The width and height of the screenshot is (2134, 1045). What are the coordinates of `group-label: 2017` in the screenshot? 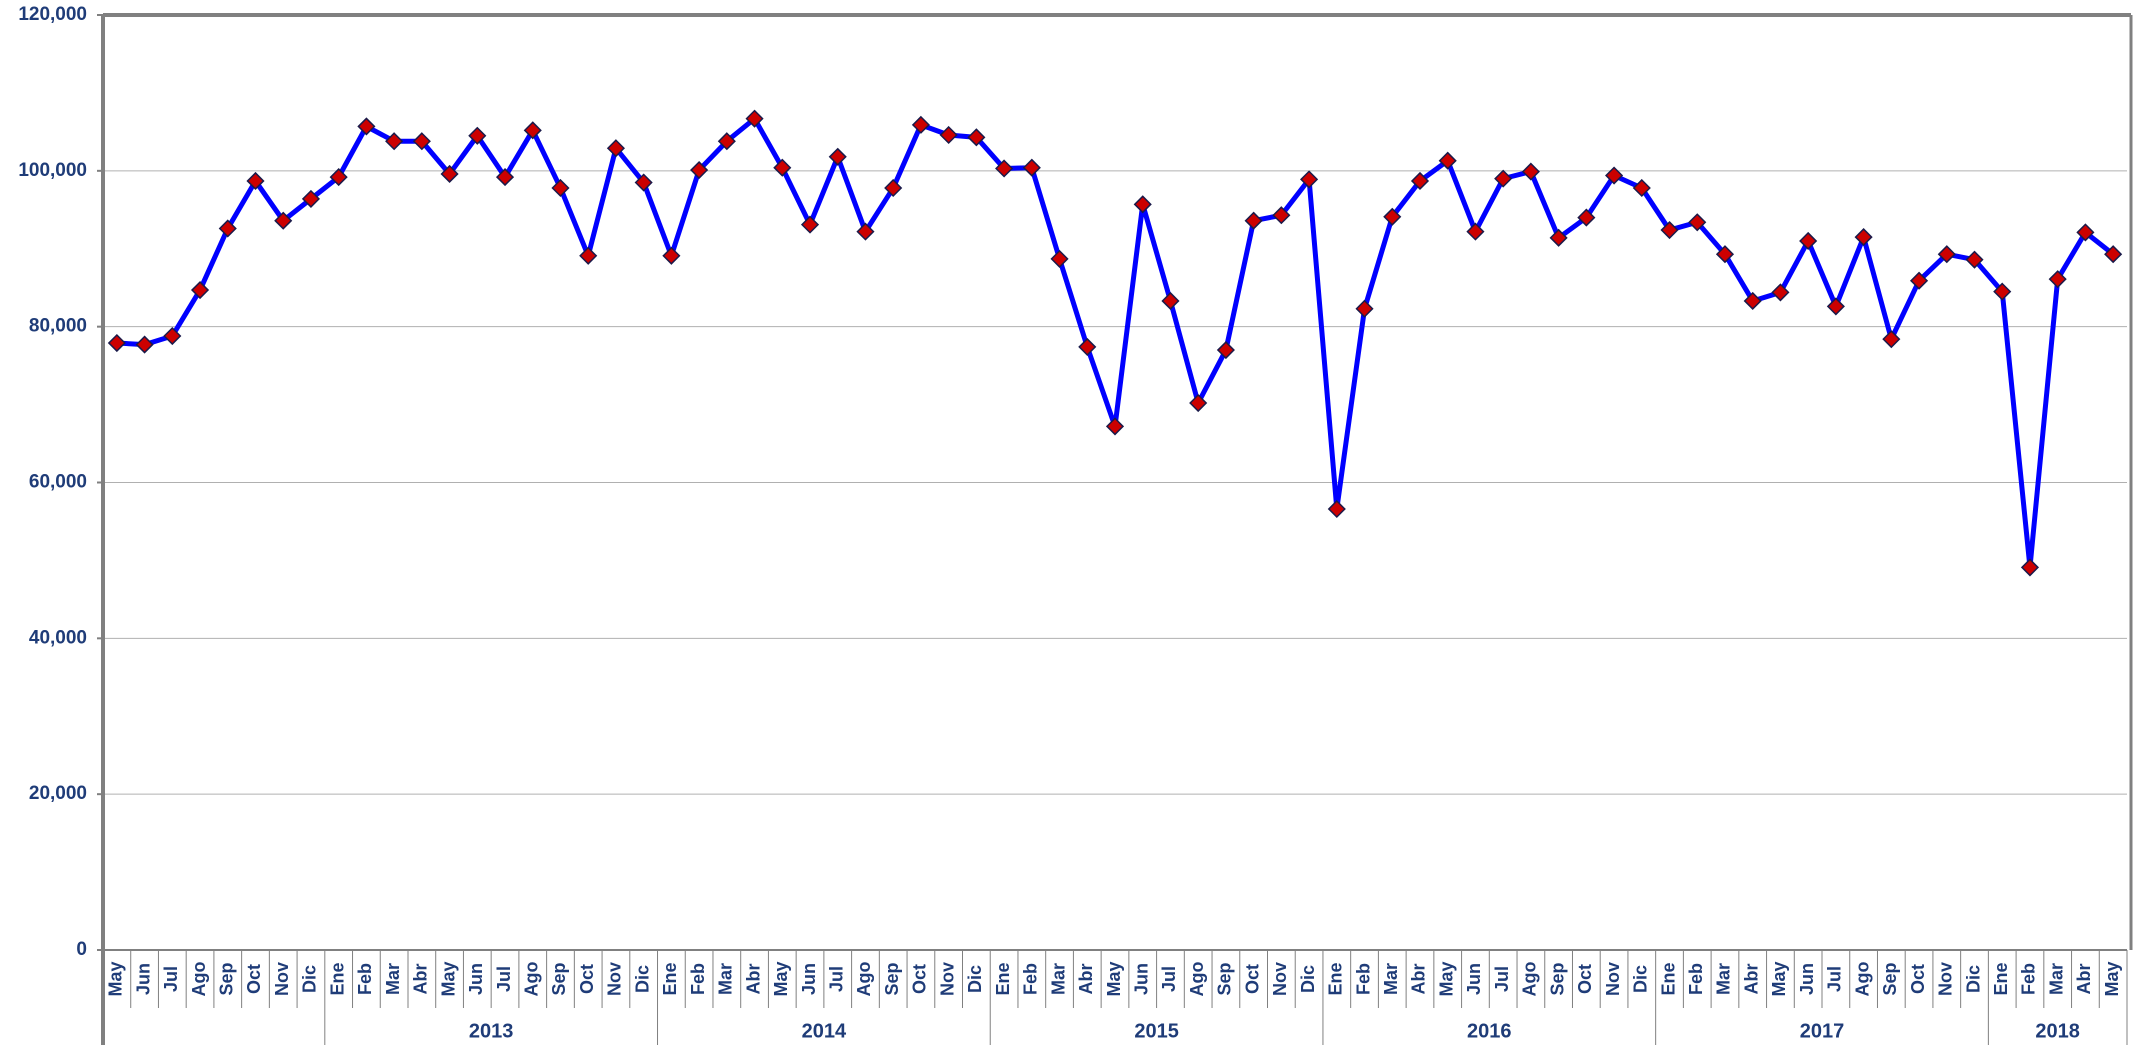 It's located at (1822, 1031).